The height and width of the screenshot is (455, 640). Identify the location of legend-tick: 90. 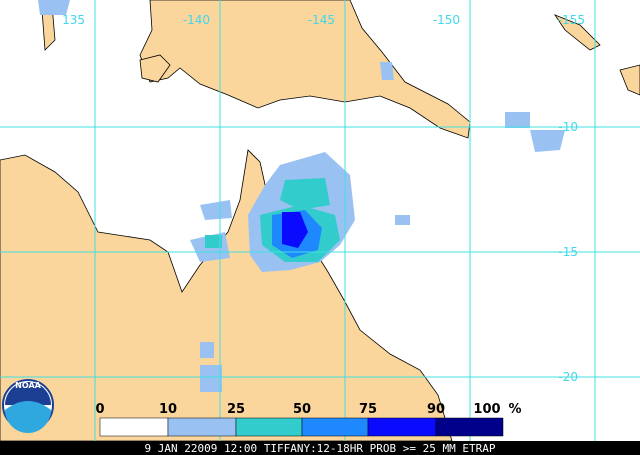
(436, 409).